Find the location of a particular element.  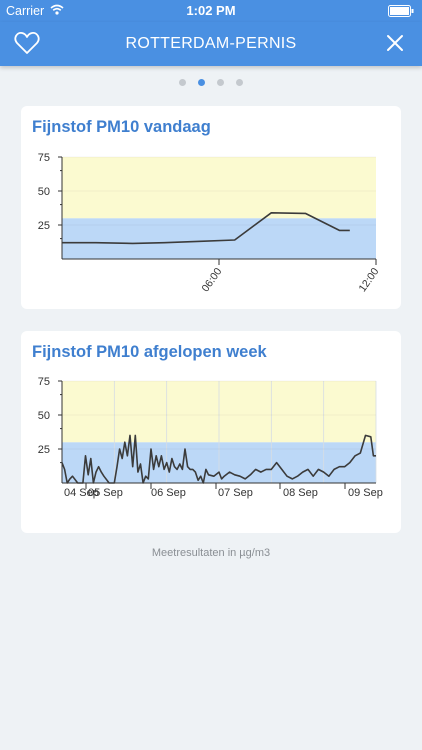

x-tick-label: 08 Sep is located at coordinates (300, 493).